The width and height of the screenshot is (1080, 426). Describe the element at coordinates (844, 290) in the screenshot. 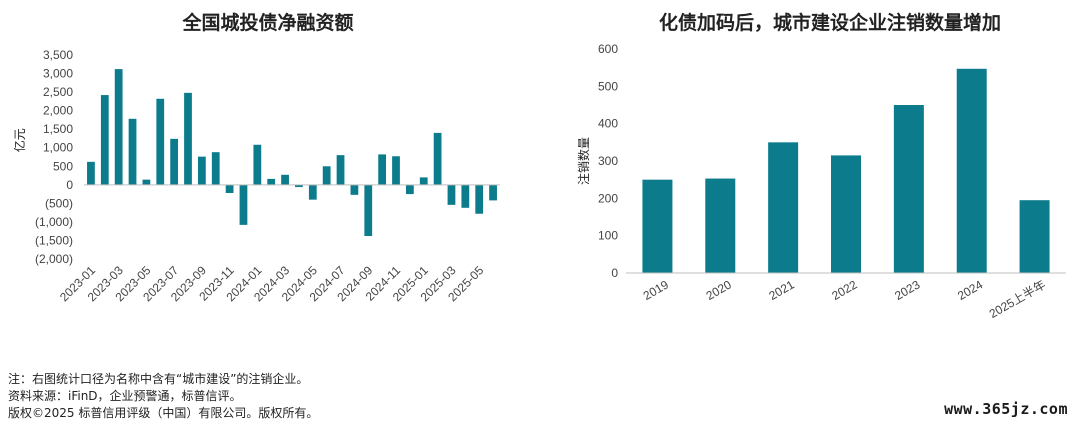

I see `x-tick-label: 2022` at that location.